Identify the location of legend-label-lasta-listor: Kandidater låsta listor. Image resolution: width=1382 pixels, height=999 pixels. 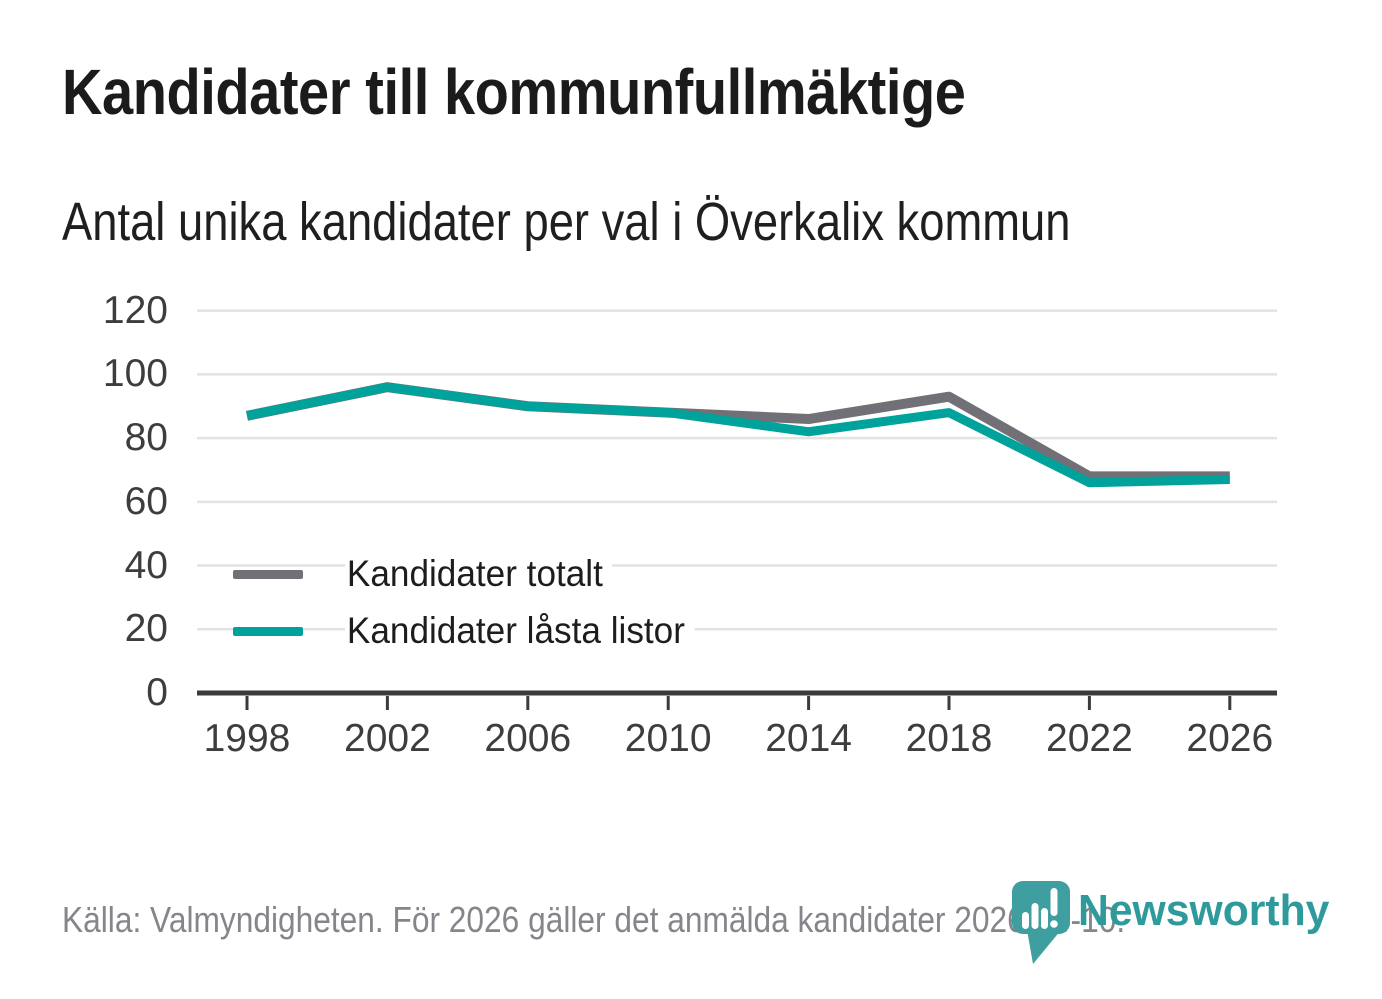
(520, 631).